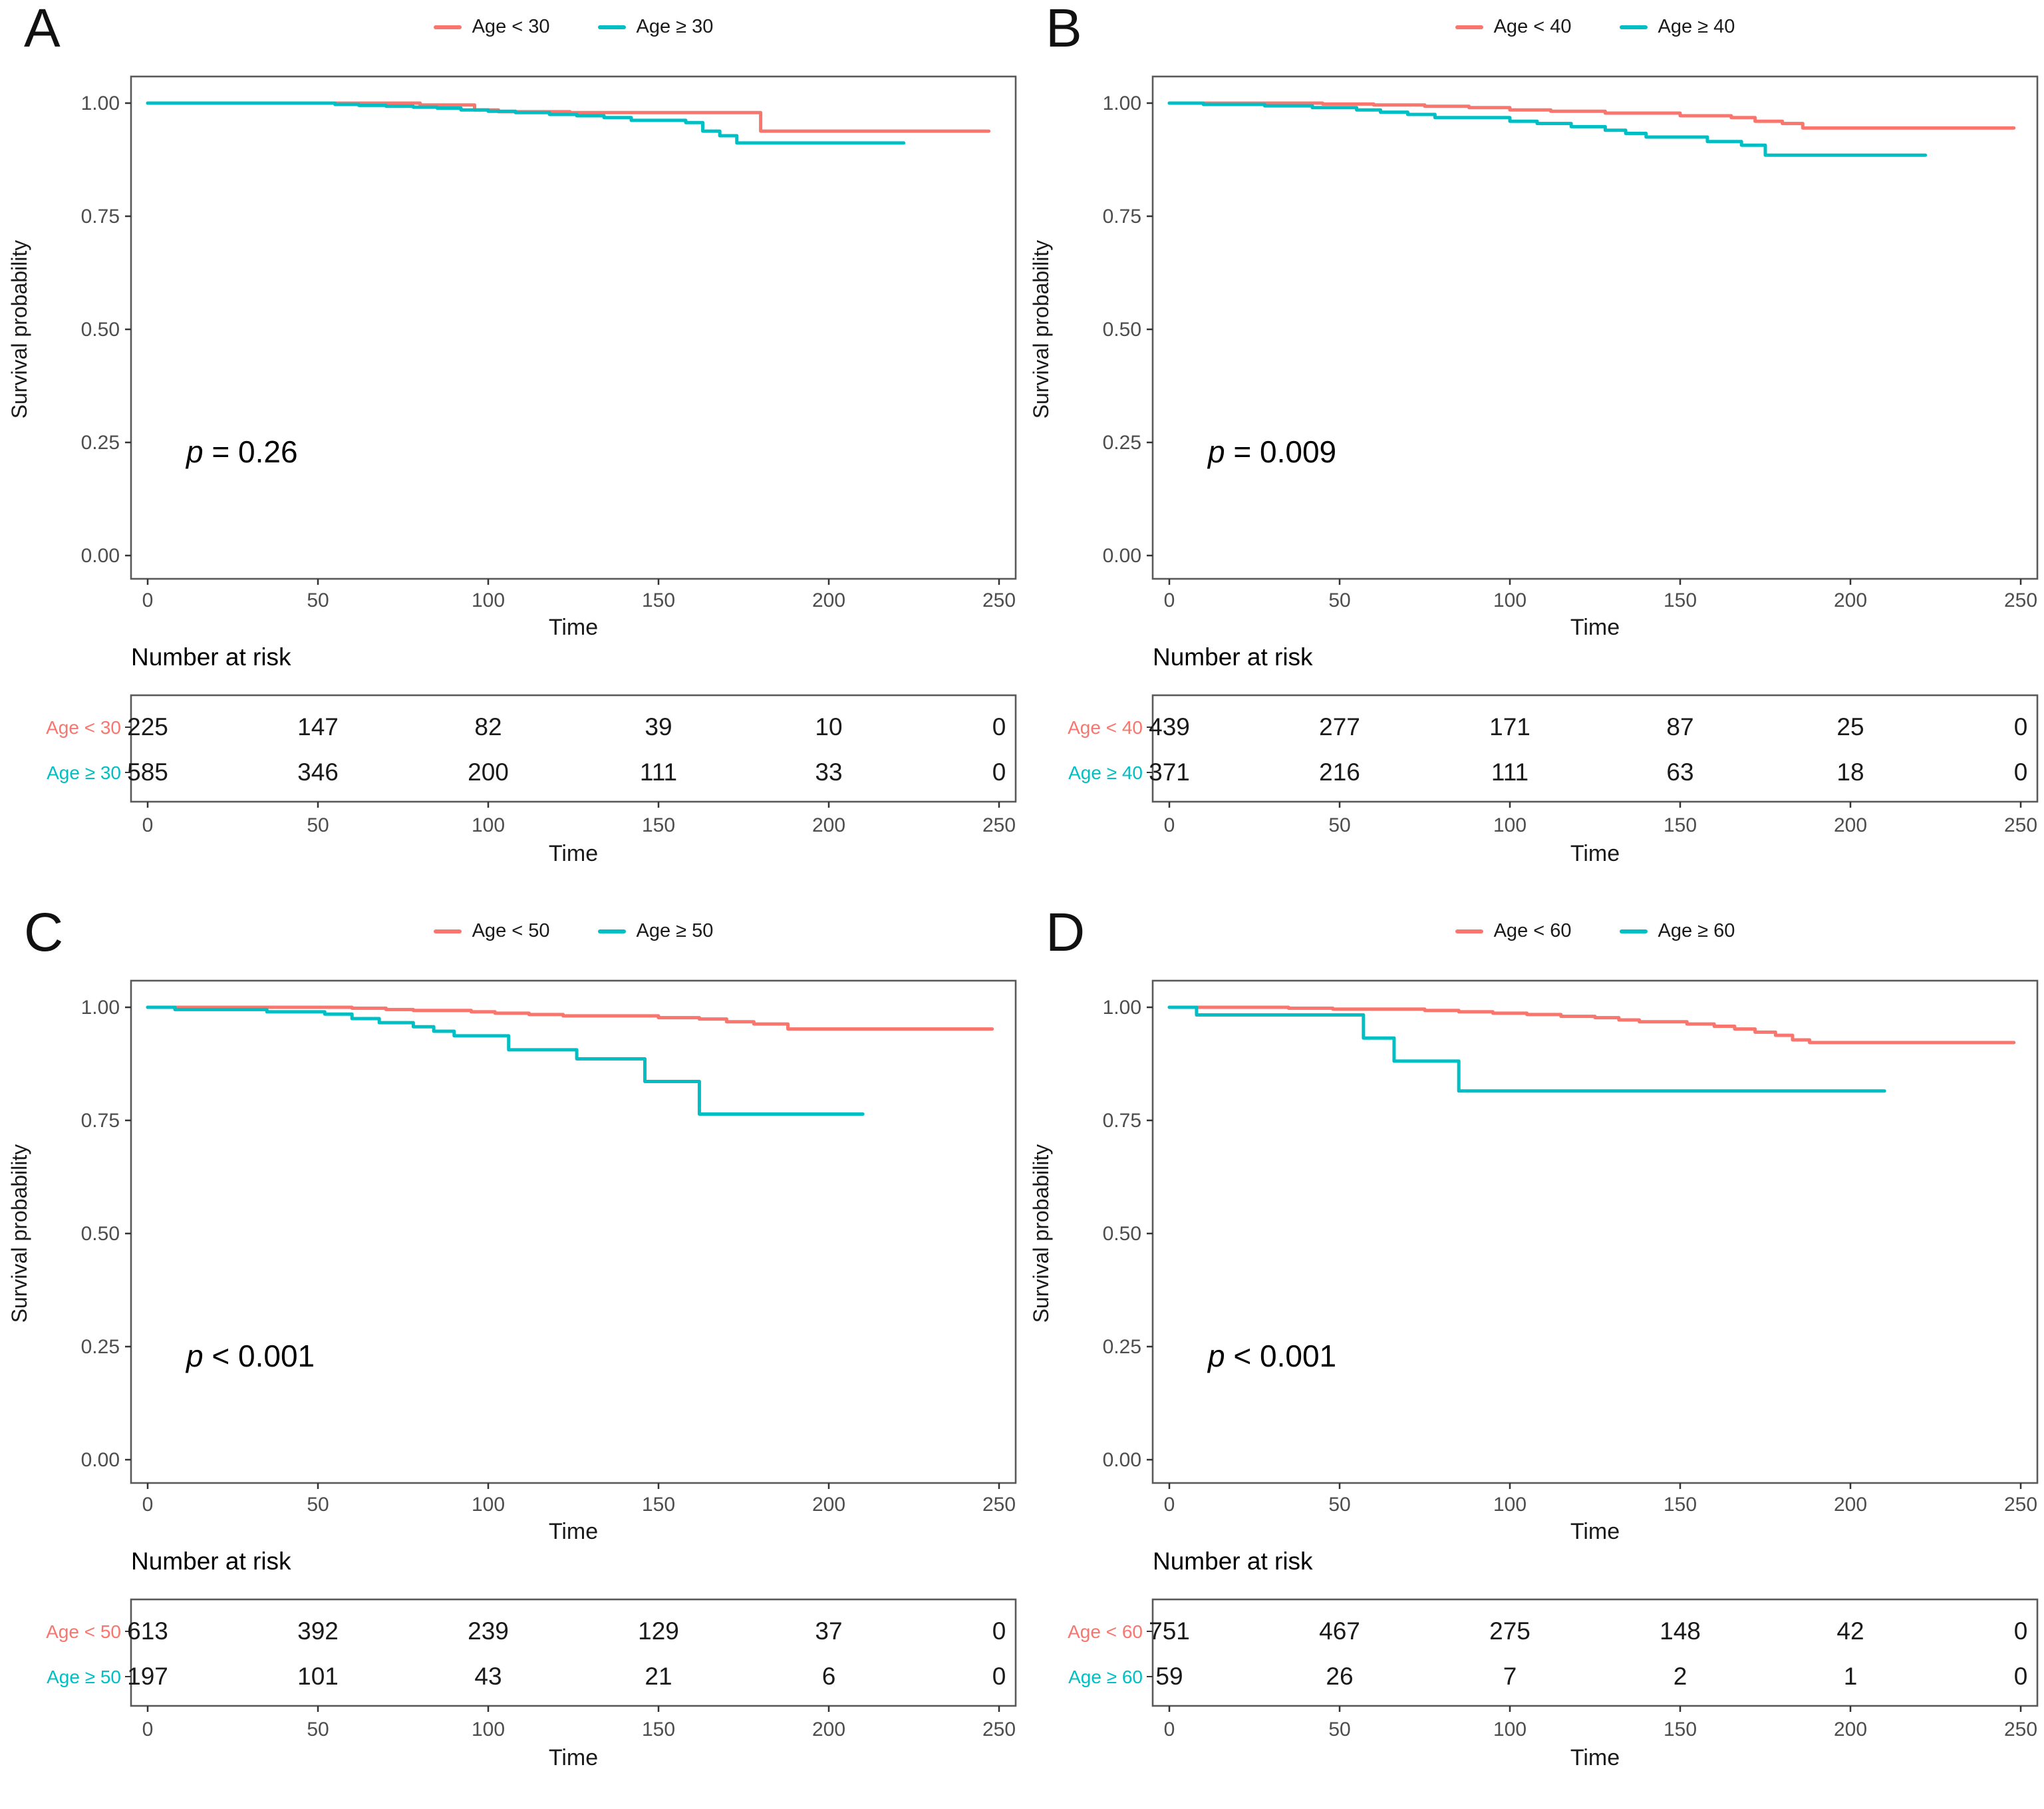  I want to click on risk-count: 148, so click(1680, 1631).